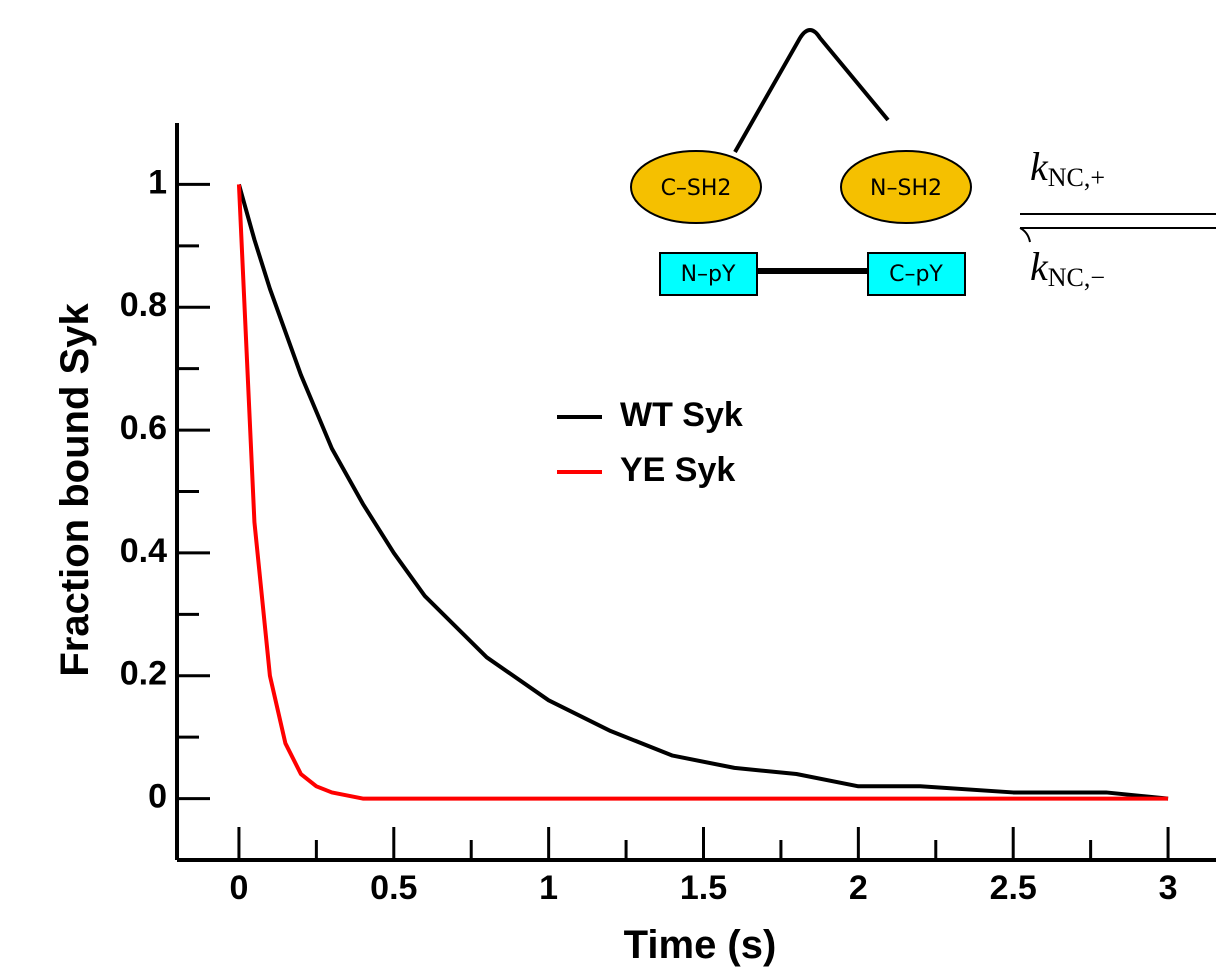  What do you see at coordinates (700, 945) in the screenshot?
I see `x-axis-label: Time (s)` at bounding box center [700, 945].